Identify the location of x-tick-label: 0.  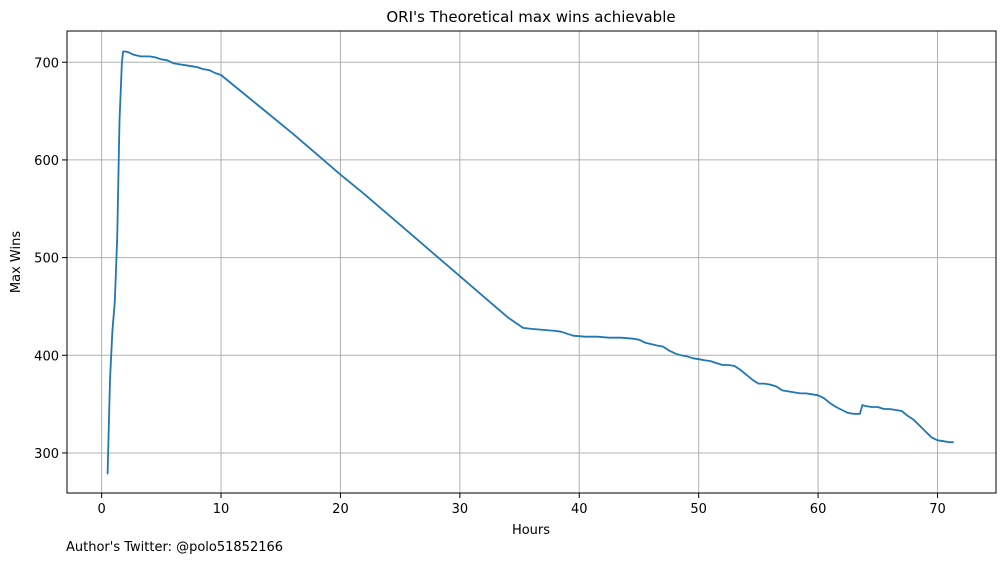
(101, 509).